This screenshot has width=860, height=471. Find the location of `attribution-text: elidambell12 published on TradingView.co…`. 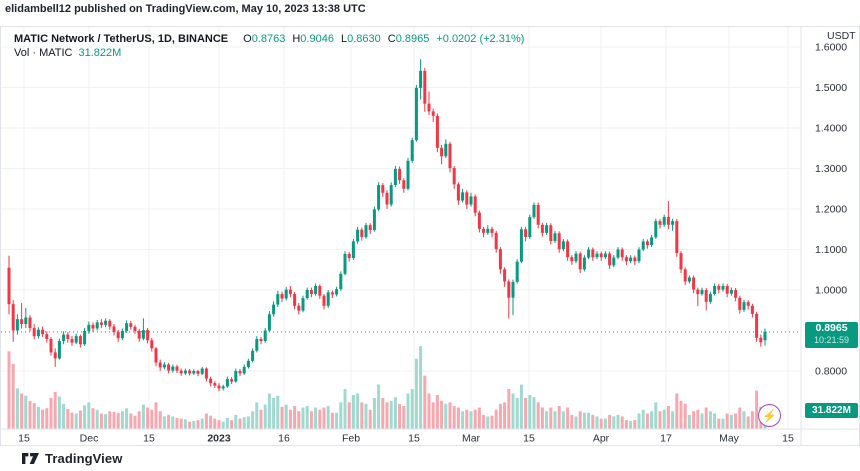

attribution-text: elidambell12 published on TradingView.co… is located at coordinates (185, 9).